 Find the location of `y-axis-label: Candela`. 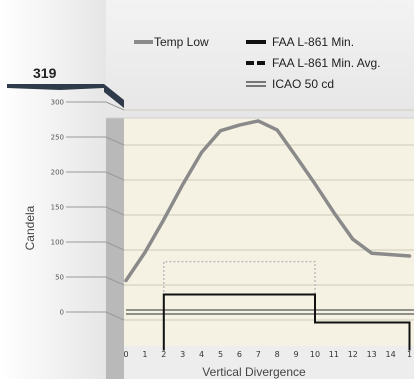

y-axis-label: Candela is located at coordinates (30, 227).